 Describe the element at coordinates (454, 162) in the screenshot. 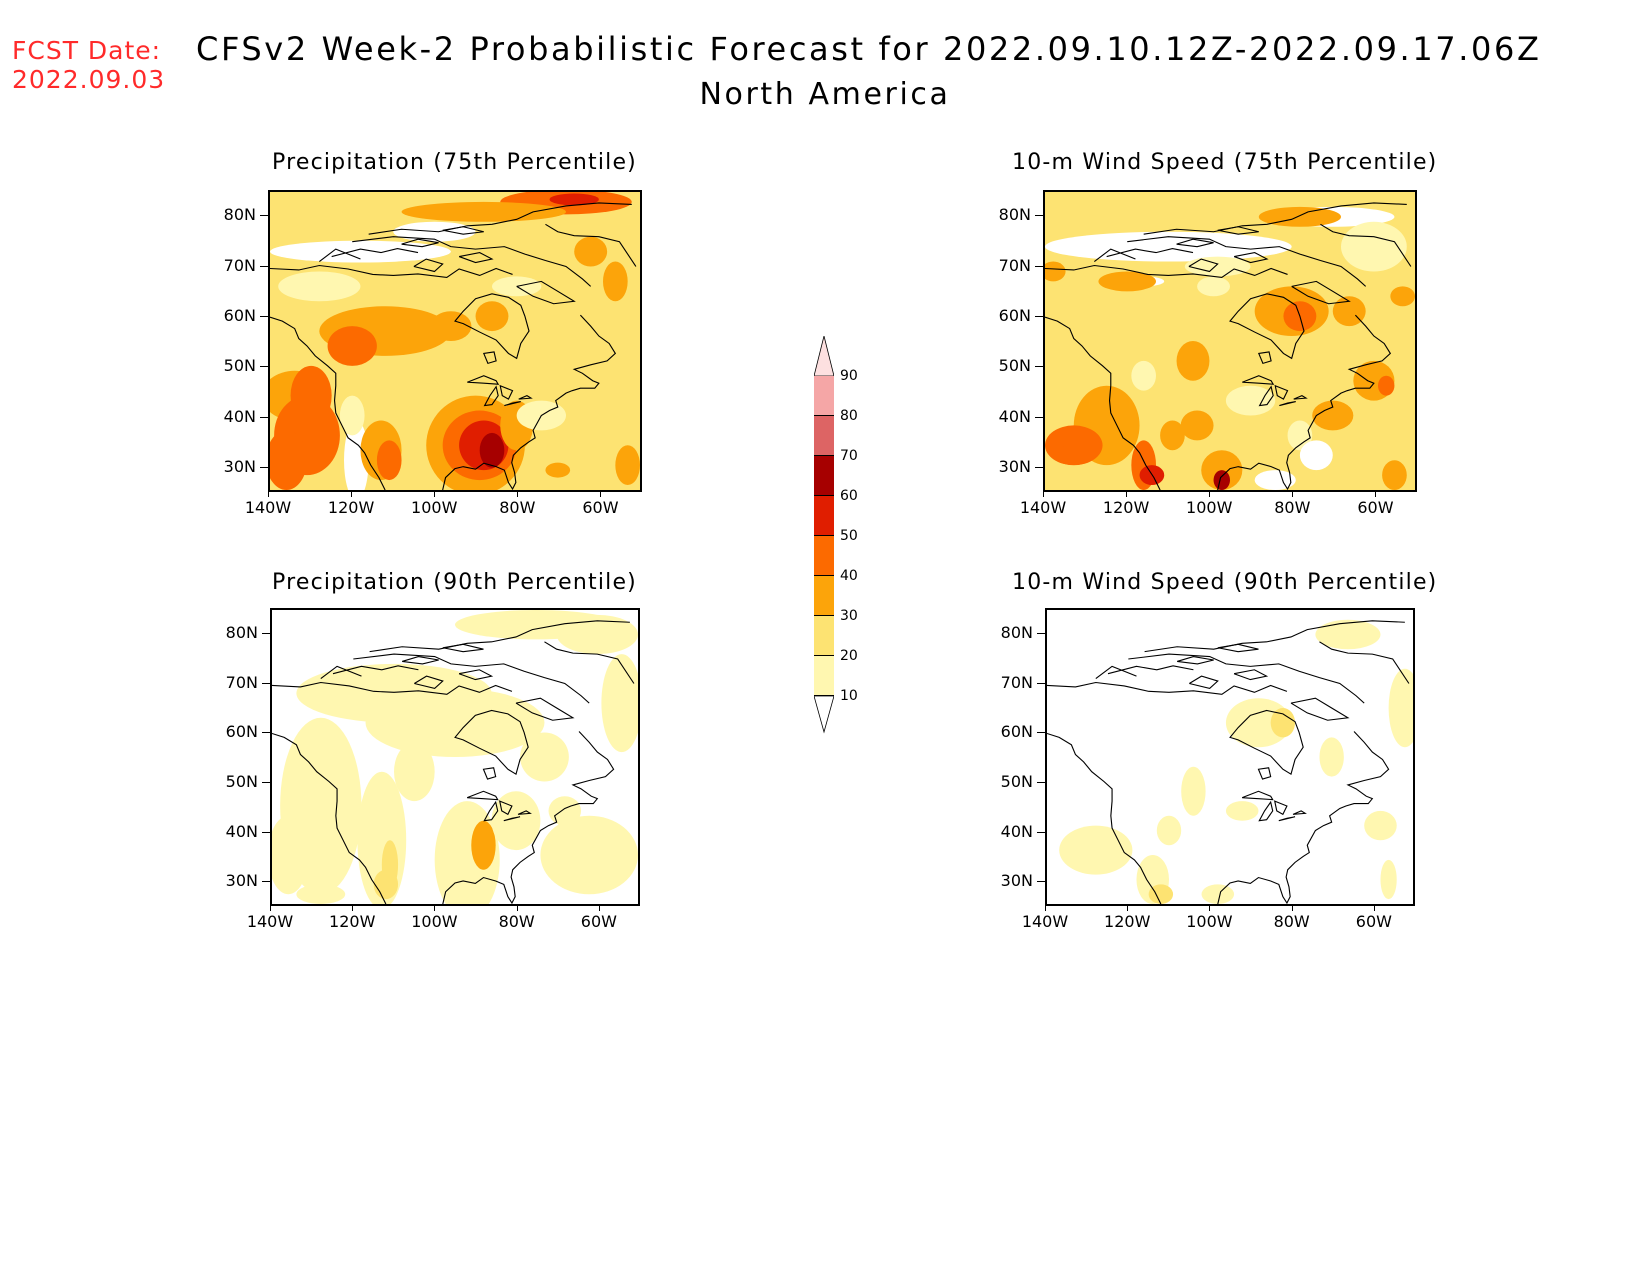

I see `panel-title-precip75: Precipitation (75th Percentile)` at that location.